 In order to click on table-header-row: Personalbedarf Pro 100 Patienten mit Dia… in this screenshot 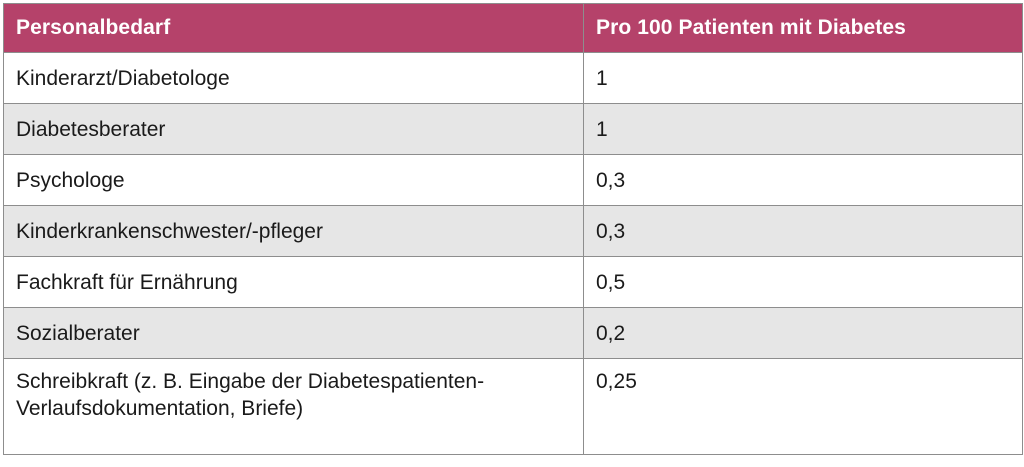, I will do `click(513, 28)`.